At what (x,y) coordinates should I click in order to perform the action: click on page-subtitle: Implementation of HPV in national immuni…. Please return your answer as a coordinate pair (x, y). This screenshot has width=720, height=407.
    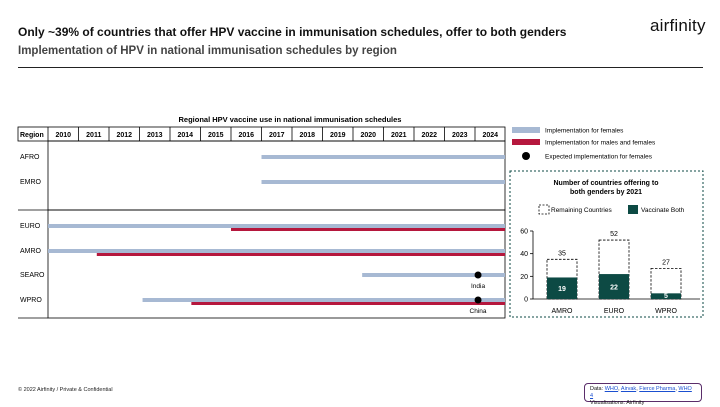
    Looking at the image, I should click on (207, 51).